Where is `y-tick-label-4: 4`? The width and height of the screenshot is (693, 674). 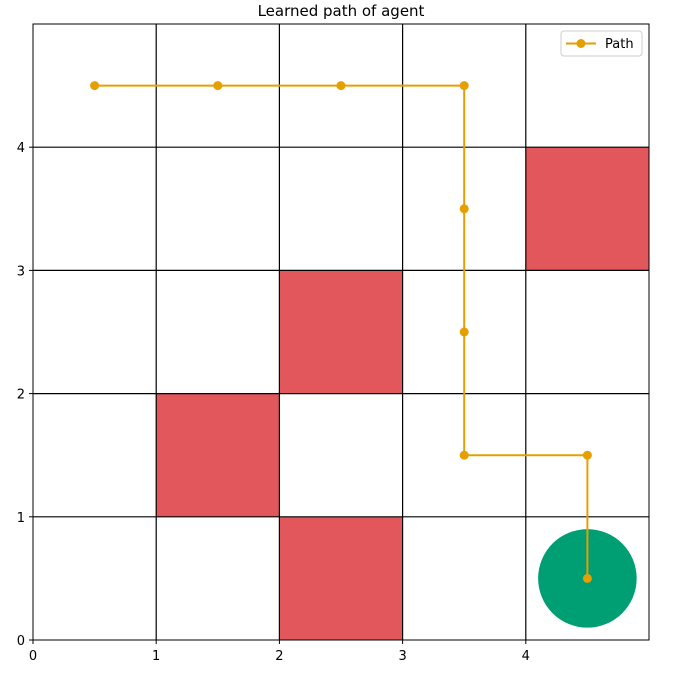
y-tick-label-4: 4 is located at coordinates (21, 148).